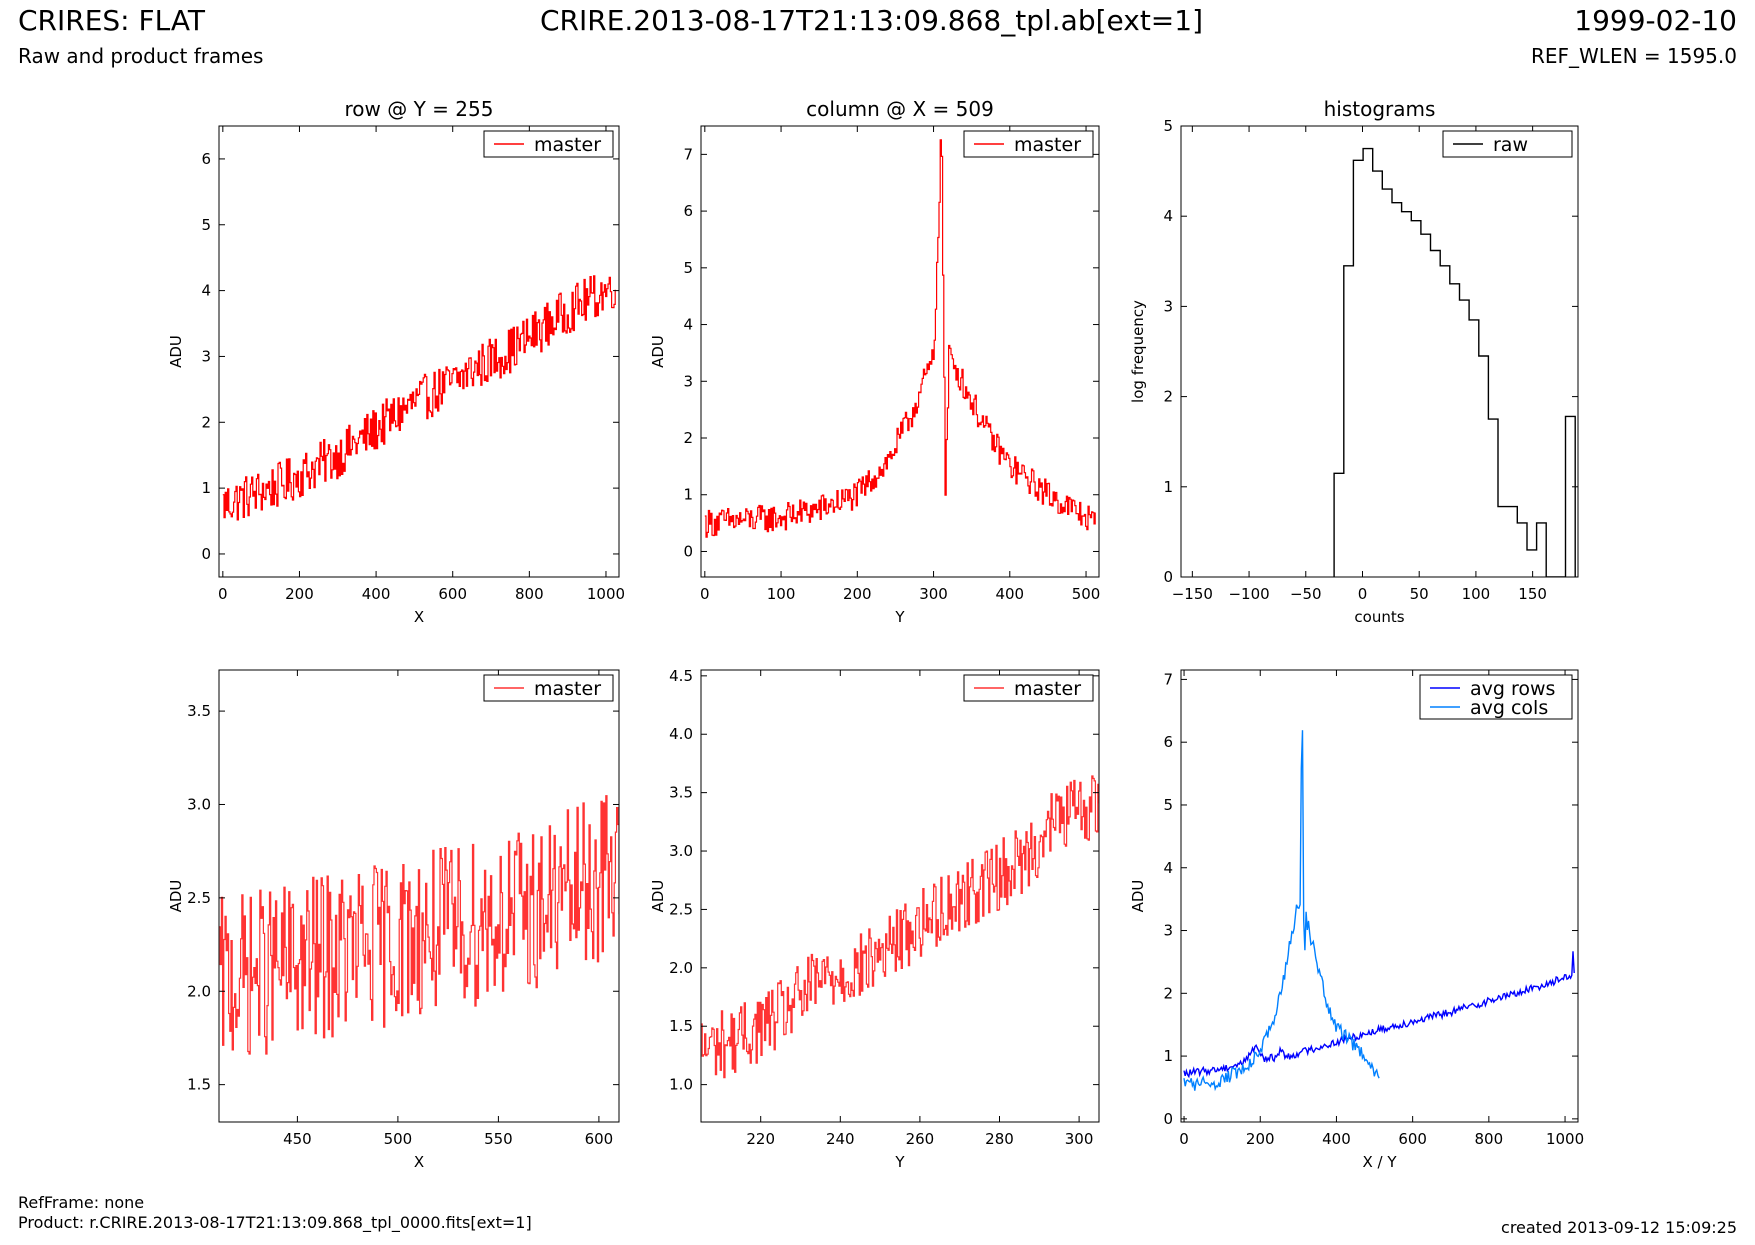  What do you see at coordinates (1248, 594) in the screenshot?
I see `x-tick-label: −100` at bounding box center [1248, 594].